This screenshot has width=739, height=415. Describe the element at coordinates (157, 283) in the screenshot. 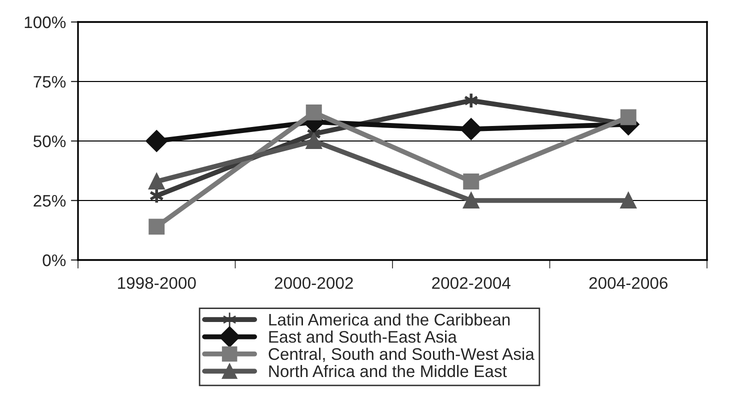

I see `x-tick-label: 1998-2000` at that location.